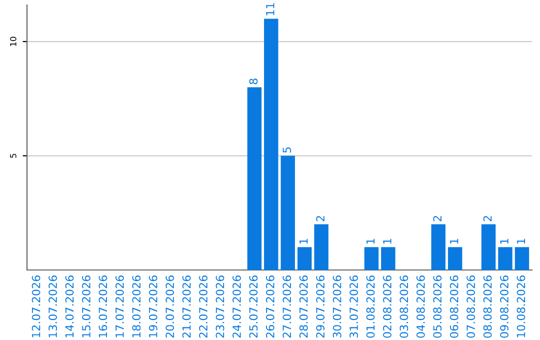  Describe the element at coordinates (253, 307) in the screenshot. I see `x-tick-label: 25.07.2026` at that location.